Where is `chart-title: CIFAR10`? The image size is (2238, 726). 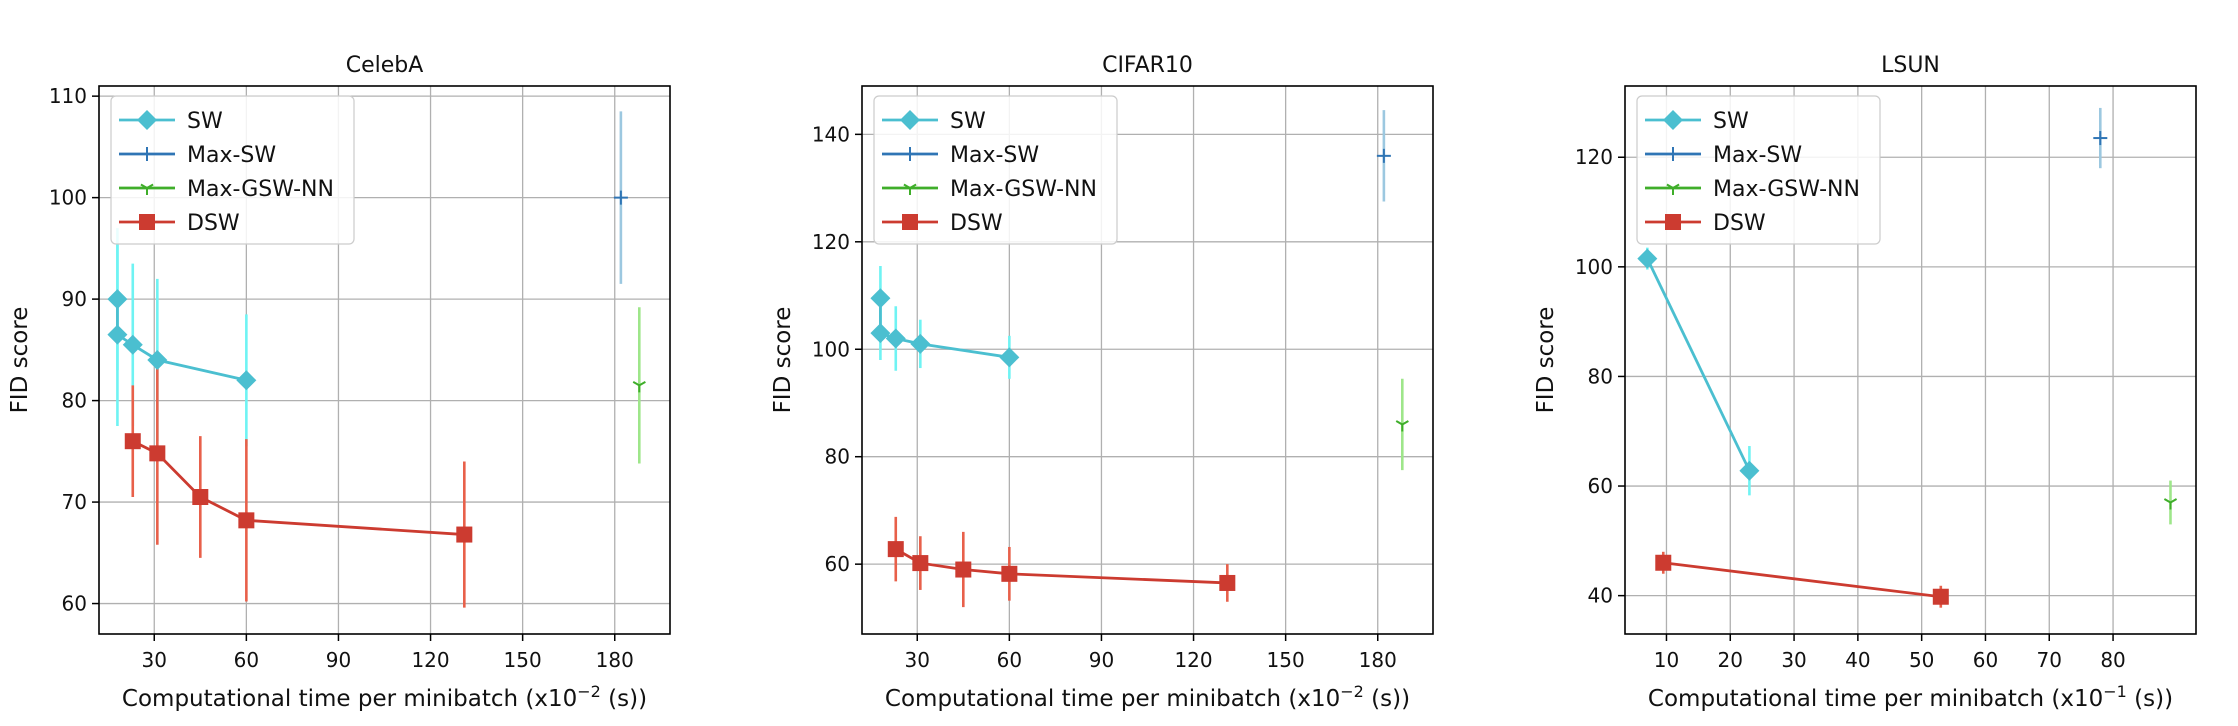
chart-title: CIFAR10 is located at coordinates (1147, 65).